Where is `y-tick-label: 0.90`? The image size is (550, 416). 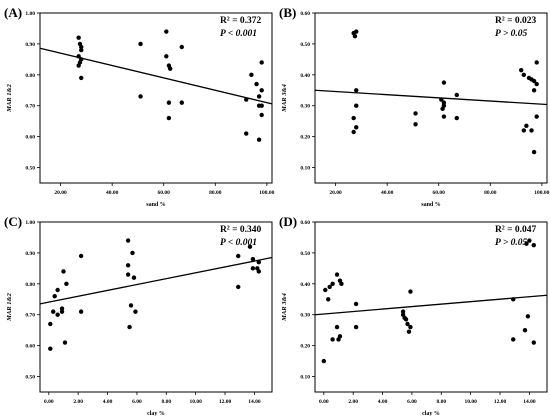 y-tick-label: 0.90 is located at coordinates (30, 45).